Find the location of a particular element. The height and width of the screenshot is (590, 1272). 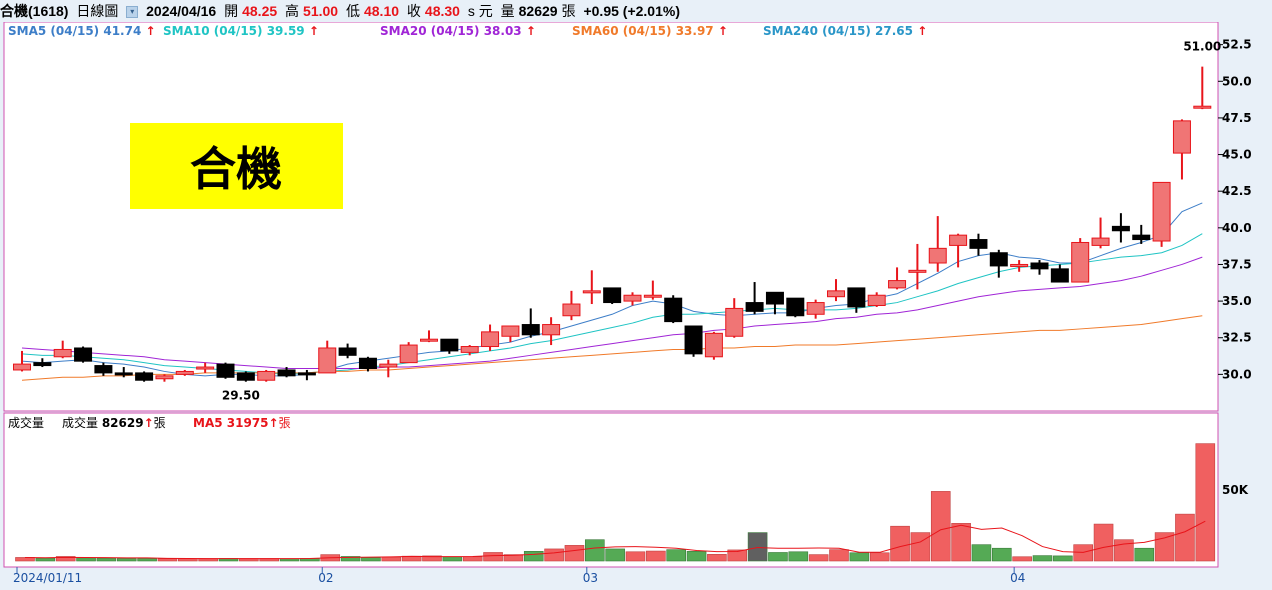

volume-title: 成交量 is located at coordinates (26, 422).